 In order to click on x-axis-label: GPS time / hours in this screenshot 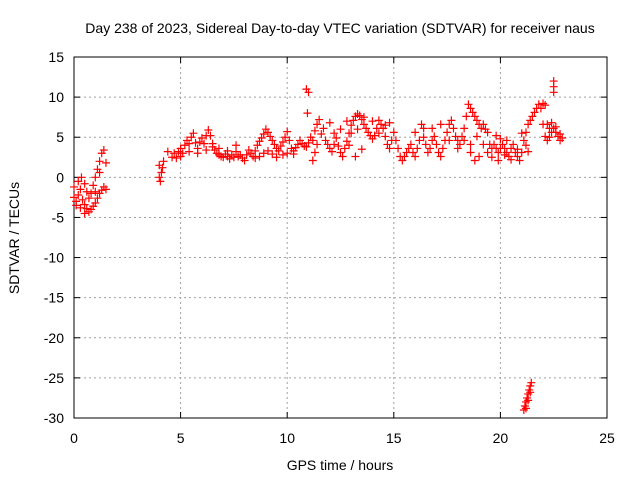, I will do `click(340, 465)`.